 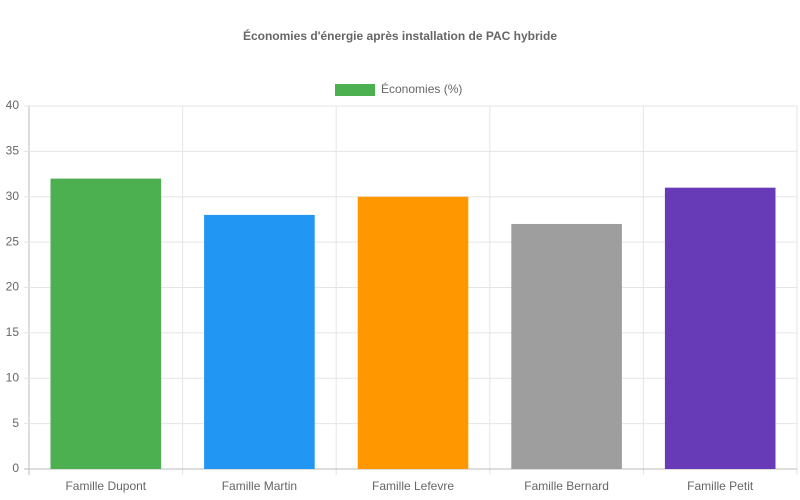 What do you see at coordinates (13, 241) in the screenshot?
I see `y-tick-label: 25` at bounding box center [13, 241].